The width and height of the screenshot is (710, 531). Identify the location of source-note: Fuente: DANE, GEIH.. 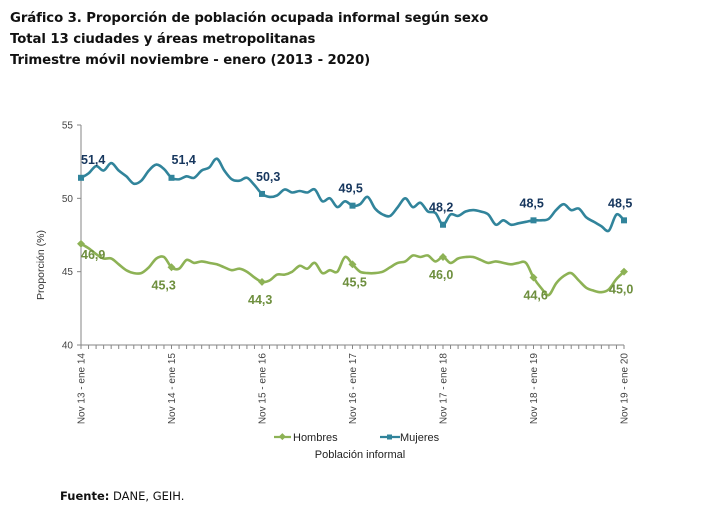
(122, 496).